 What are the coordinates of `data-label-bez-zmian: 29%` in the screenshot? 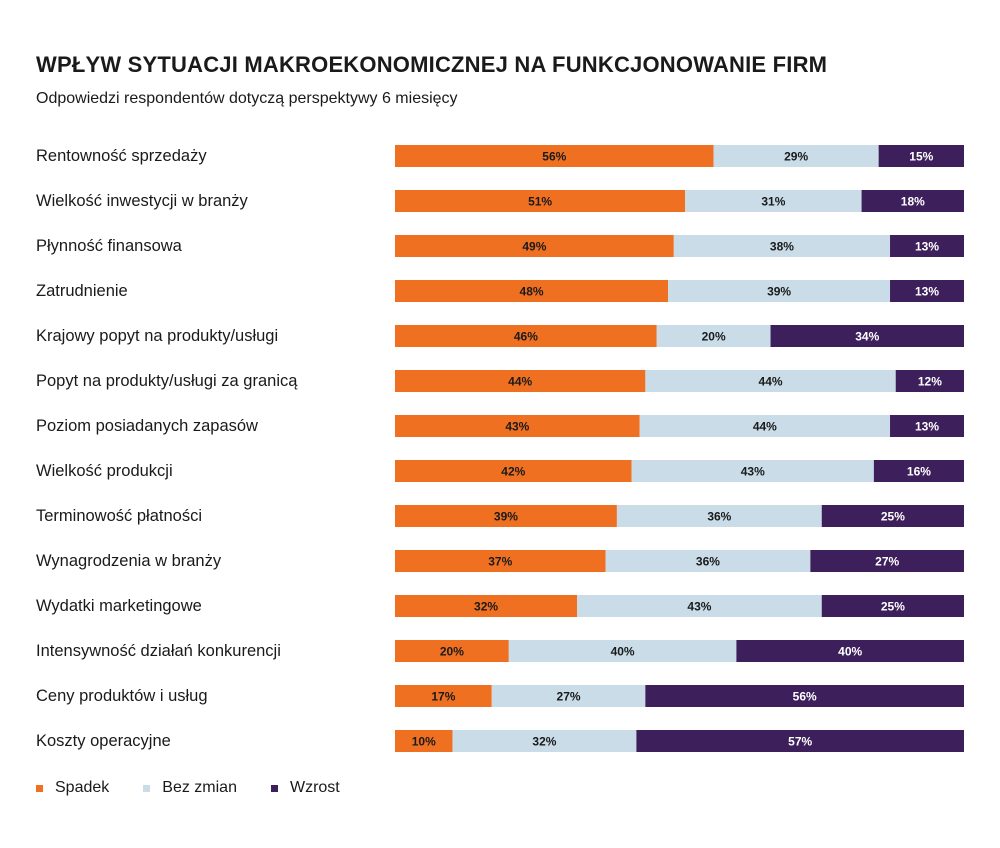 It's located at (796, 157).